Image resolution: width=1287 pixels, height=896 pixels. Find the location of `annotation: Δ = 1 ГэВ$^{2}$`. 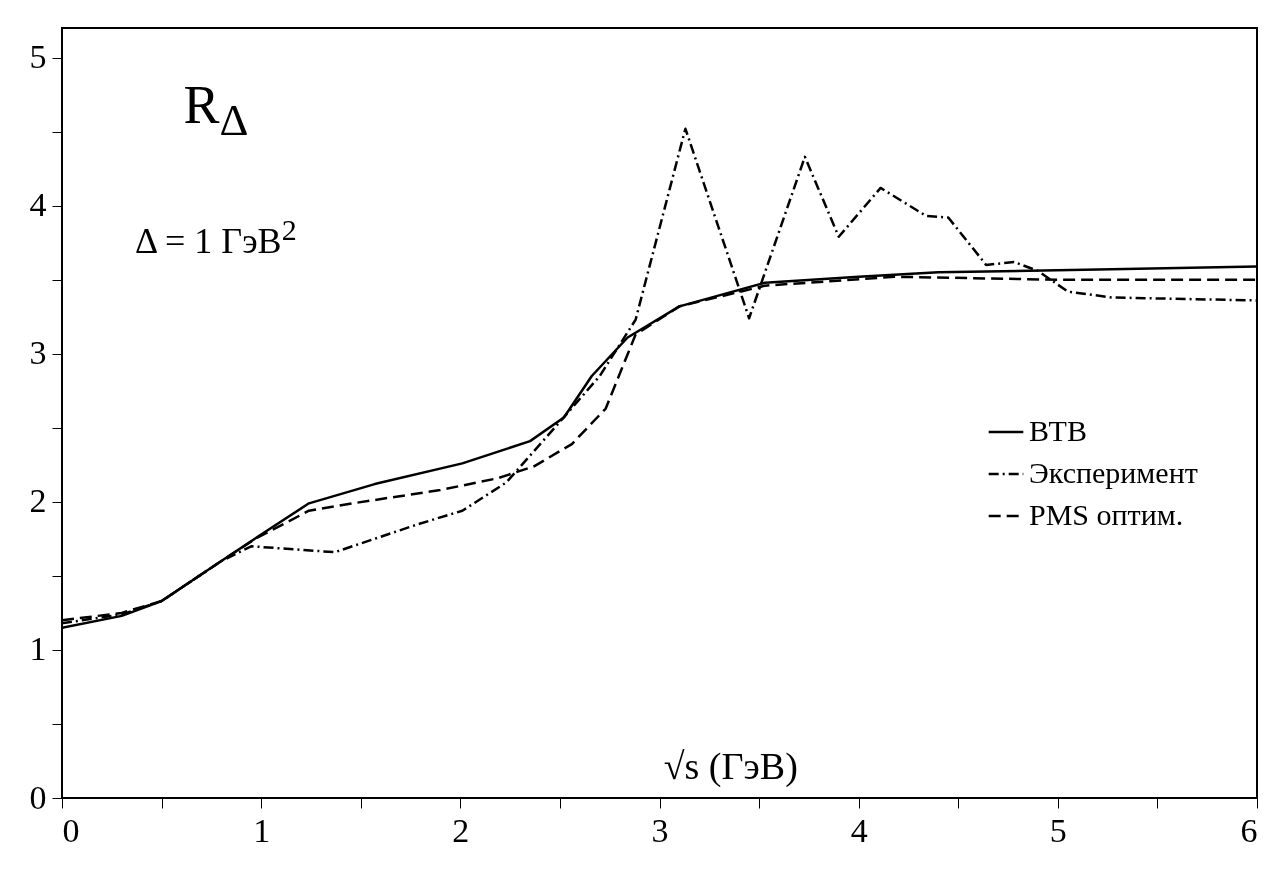

annotation: Δ = 1 ГэВ$^{2}$ is located at coordinates (215, 237).